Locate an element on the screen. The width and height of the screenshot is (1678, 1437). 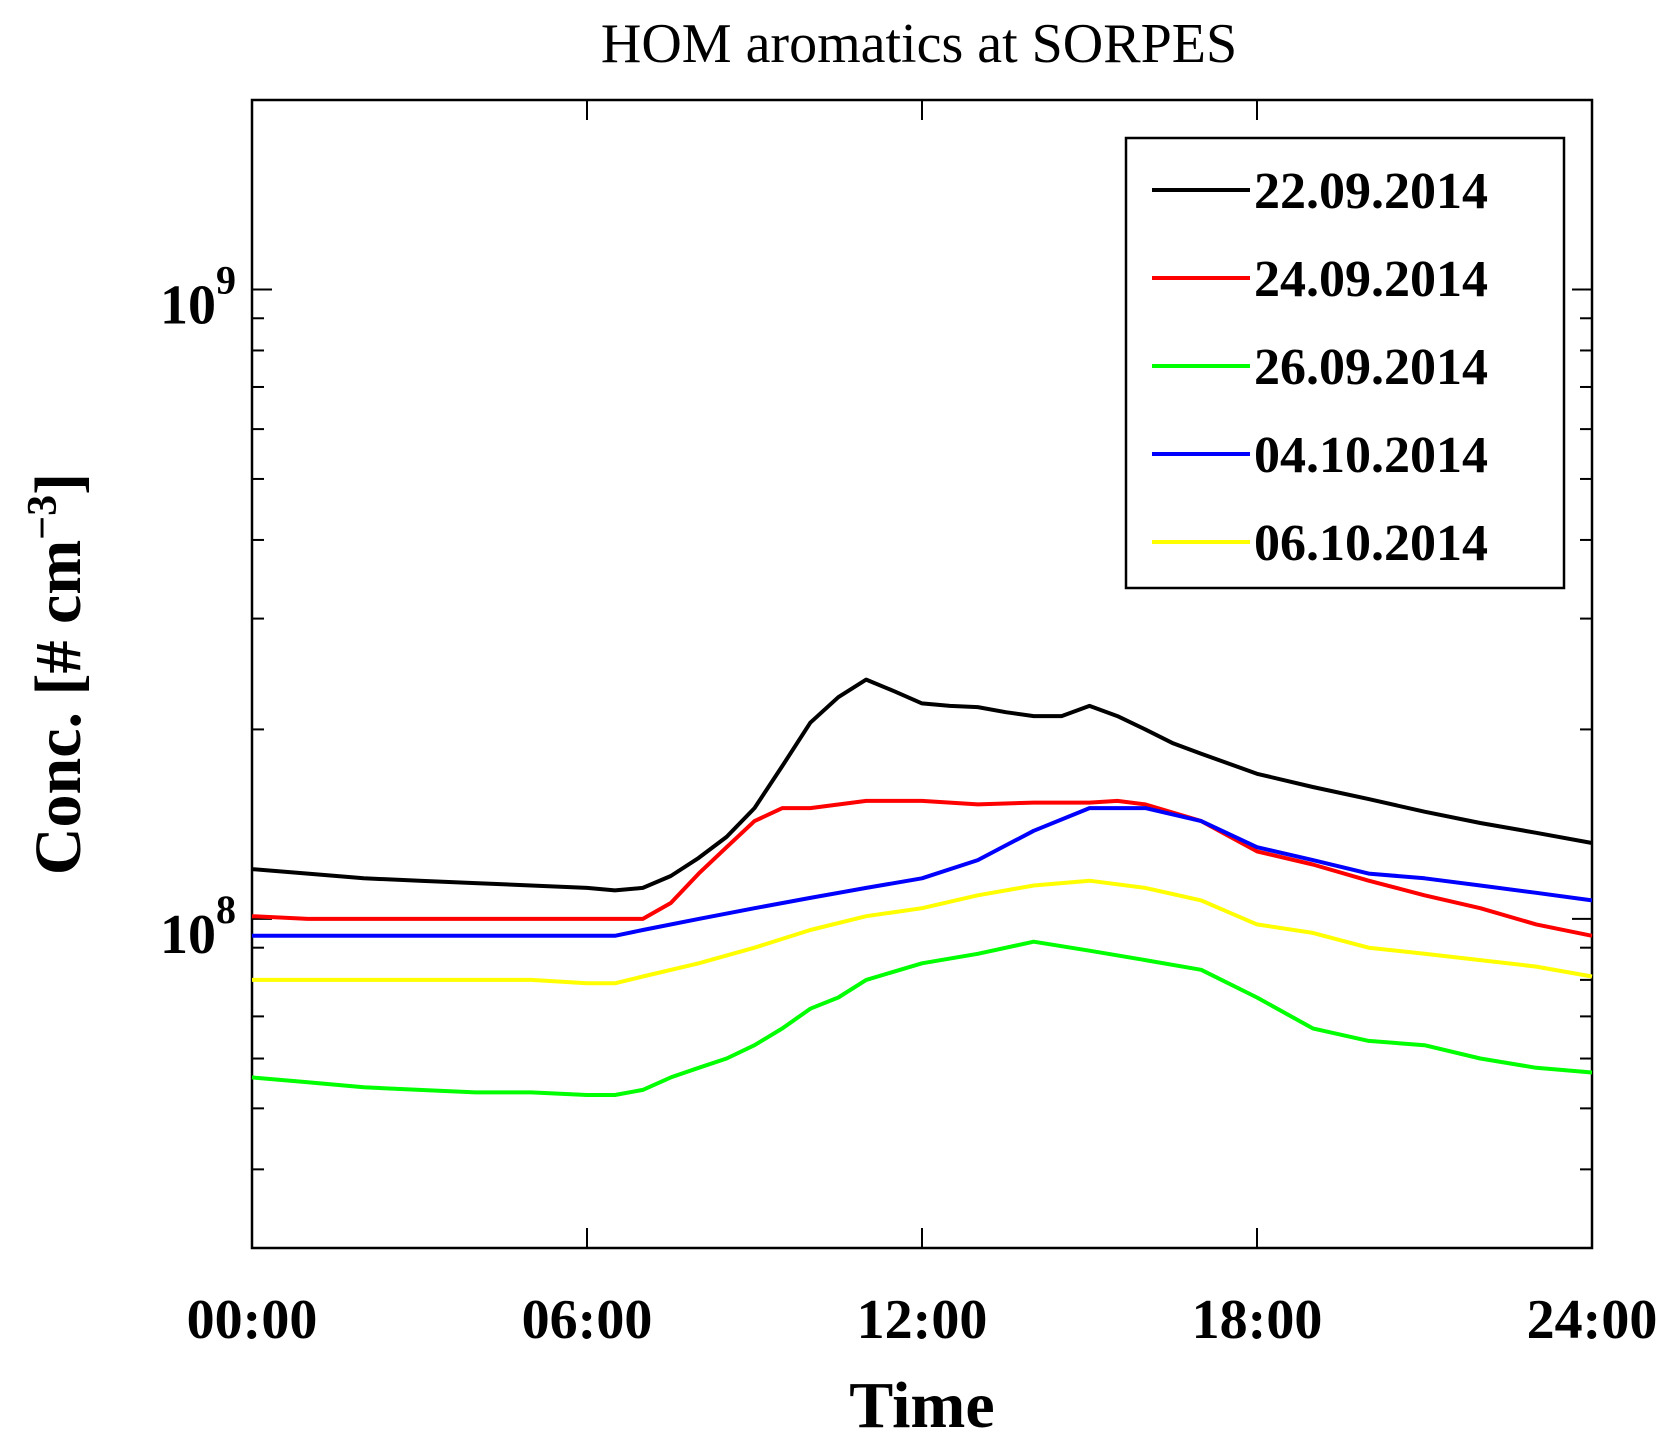
x-tick-label: 06:00 is located at coordinates (587, 1320).